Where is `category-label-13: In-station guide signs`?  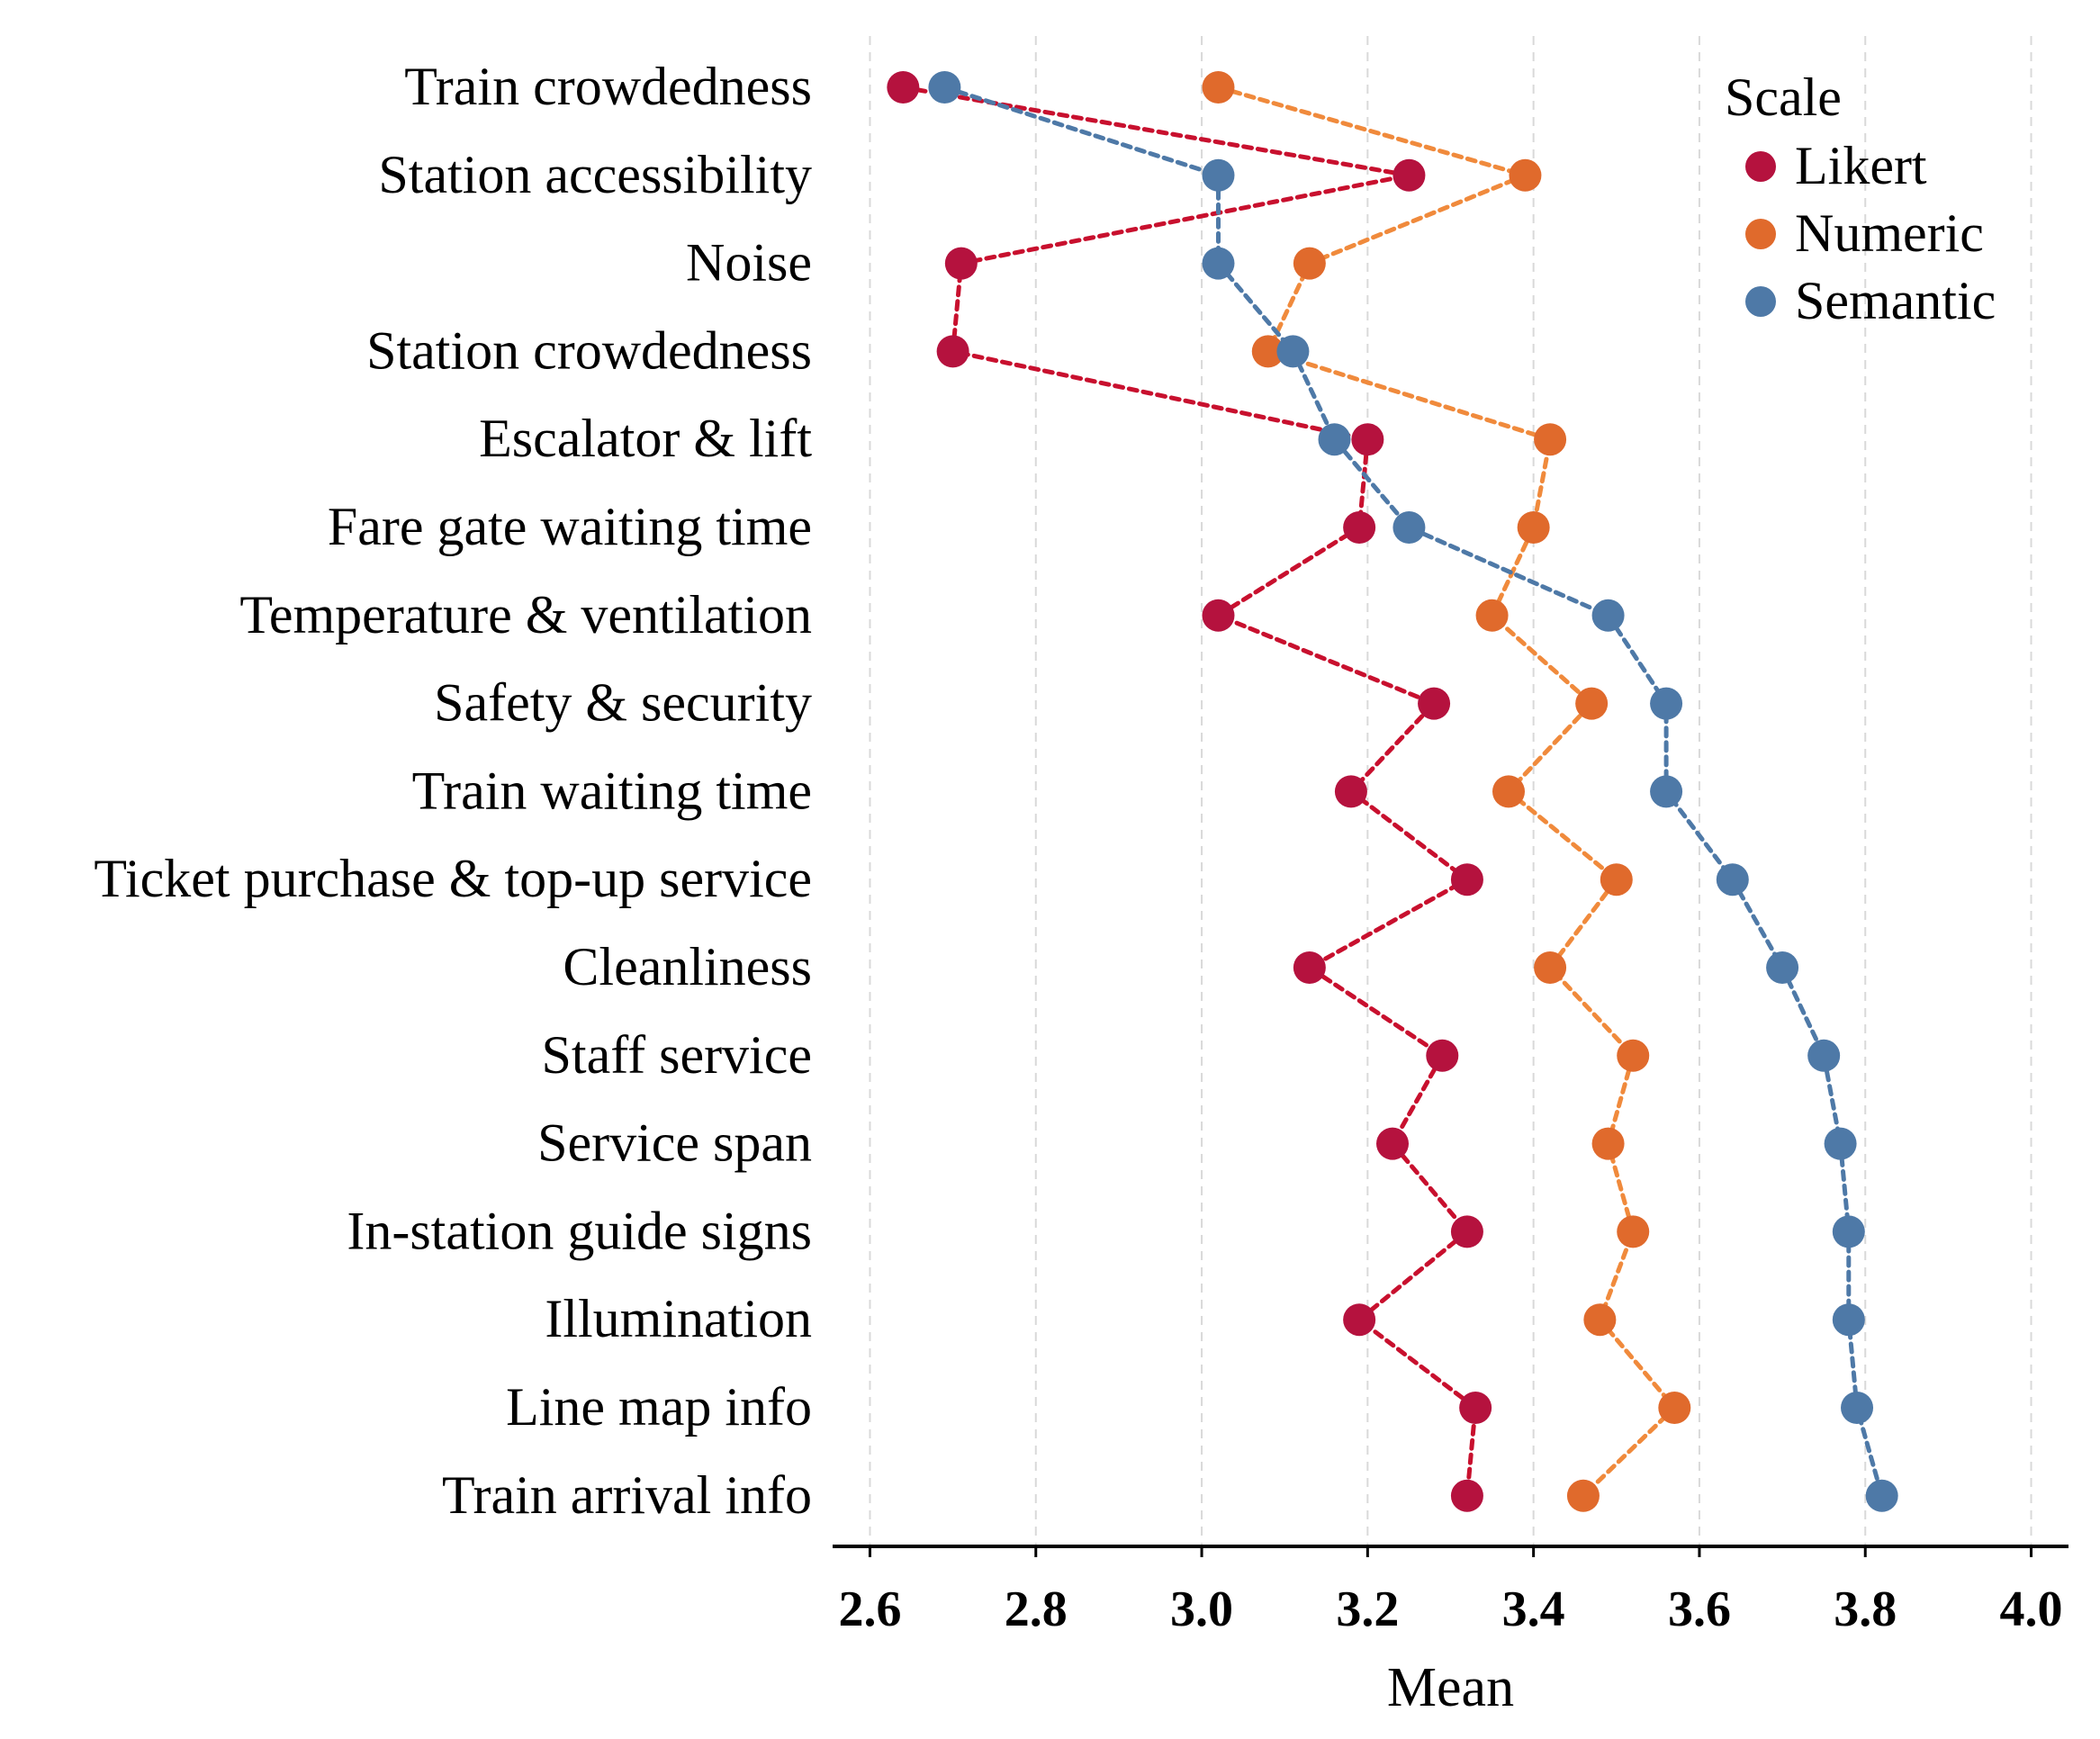
category-label-13: In-station guide signs is located at coordinates (579, 1230).